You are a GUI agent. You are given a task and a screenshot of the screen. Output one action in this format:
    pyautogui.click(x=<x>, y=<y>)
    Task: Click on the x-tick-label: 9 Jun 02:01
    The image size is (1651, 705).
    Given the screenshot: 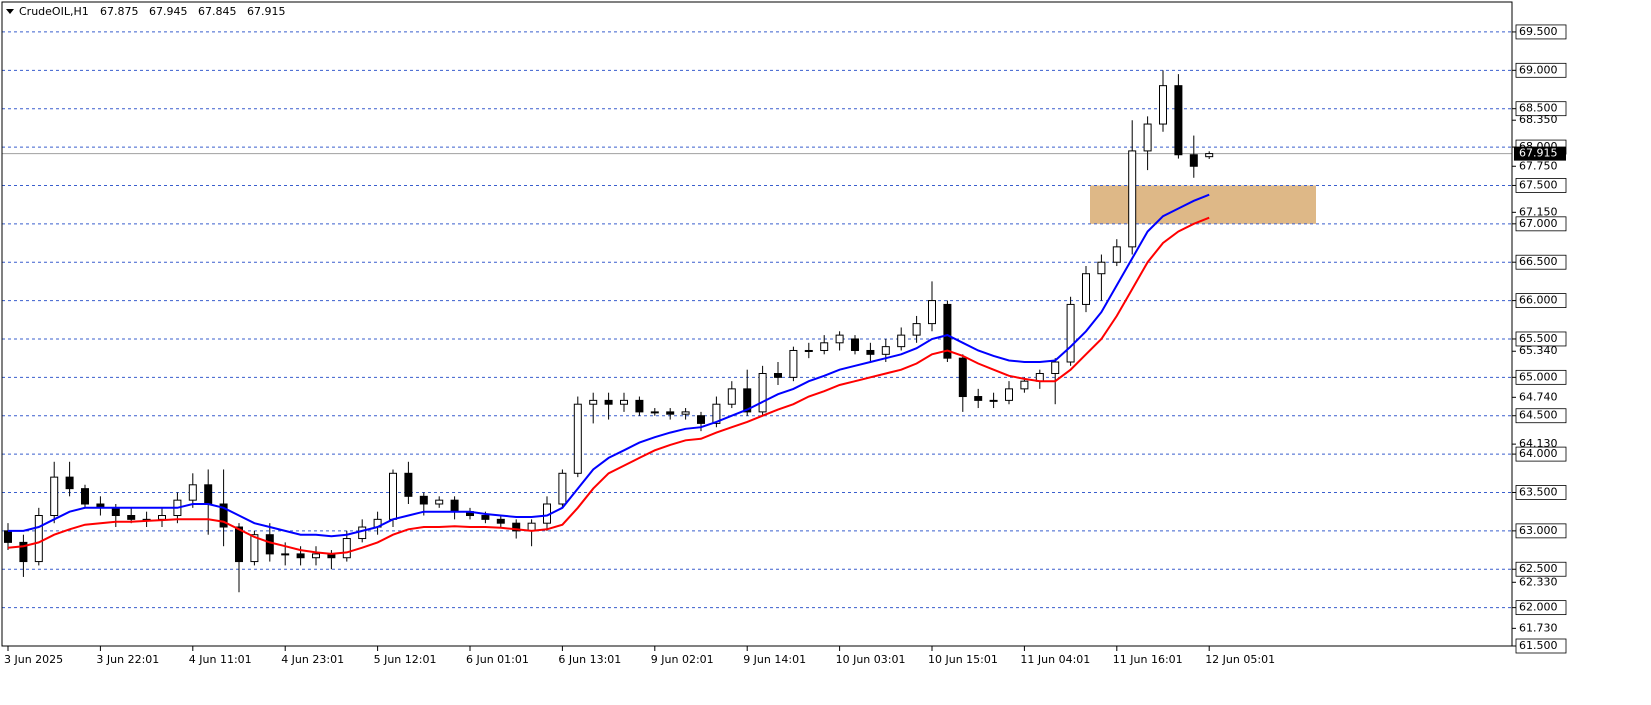 What is the action you would take?
    pyautogui.click(x=682, y=659)
    